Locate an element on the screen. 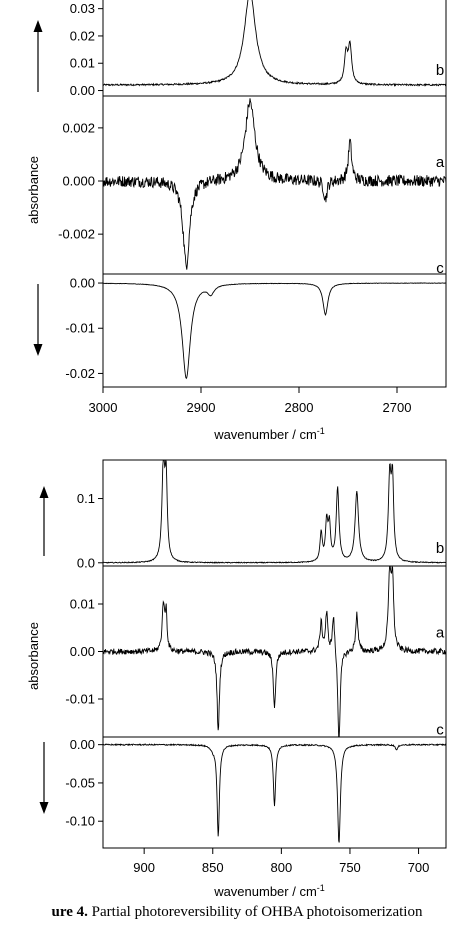 This screenshot has width=474, height=926. y-tick-label: 0.0 is located at coordinates (86, 562).